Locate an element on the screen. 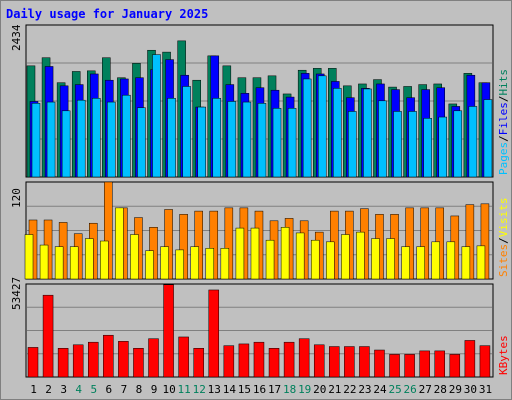  x-tick-day-14: 14 is located at coordinates (230, 389).